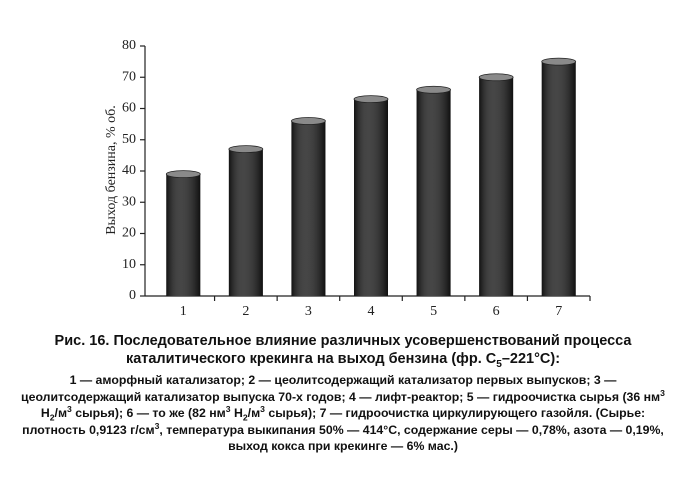 This screenshot has height=477, width=685. I want to click on subscript: 5, so click(499, 364).